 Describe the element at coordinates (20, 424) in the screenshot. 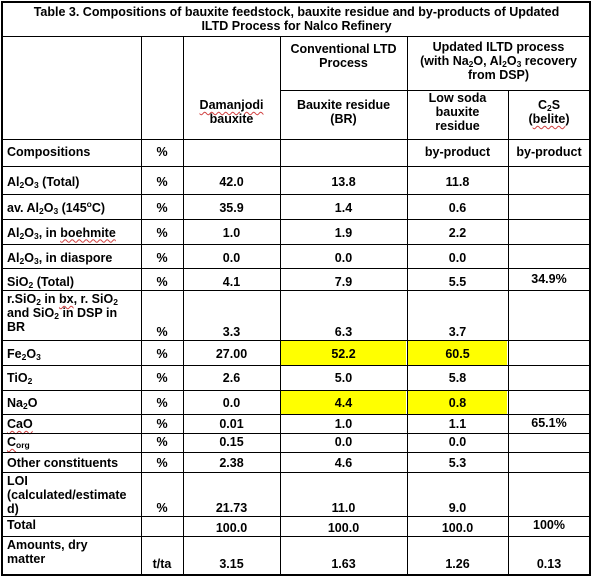

I see `row-label-cao: CaO` at that location.